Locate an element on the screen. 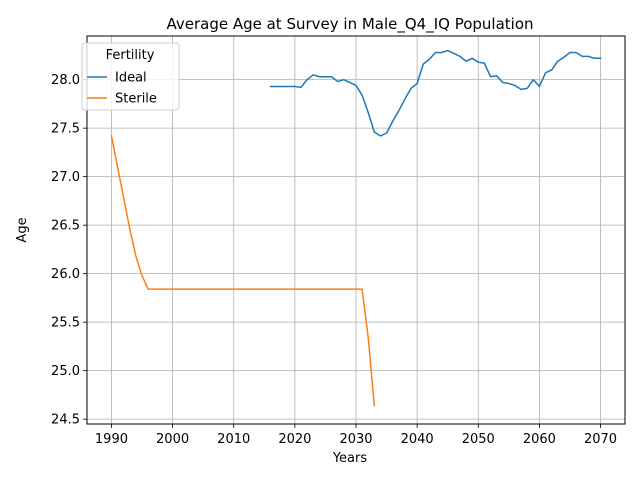  legend-title: Fertility is located at coordinates (130, 55).